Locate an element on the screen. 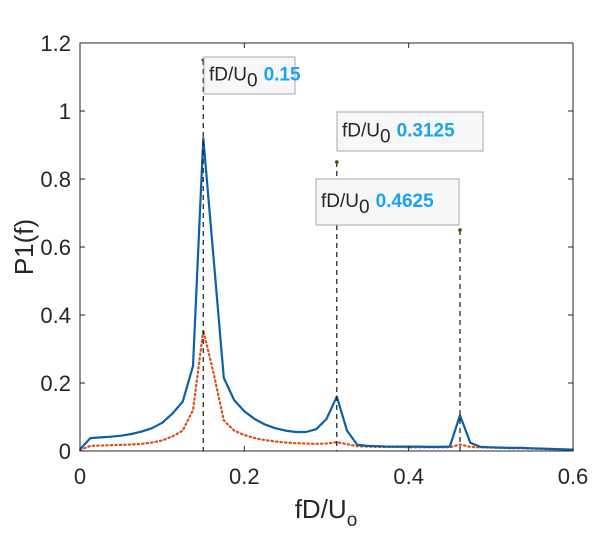 The image size is (592, 542). datatip-box: fD/U0 0.4625 is located at coordinates (387, 202).